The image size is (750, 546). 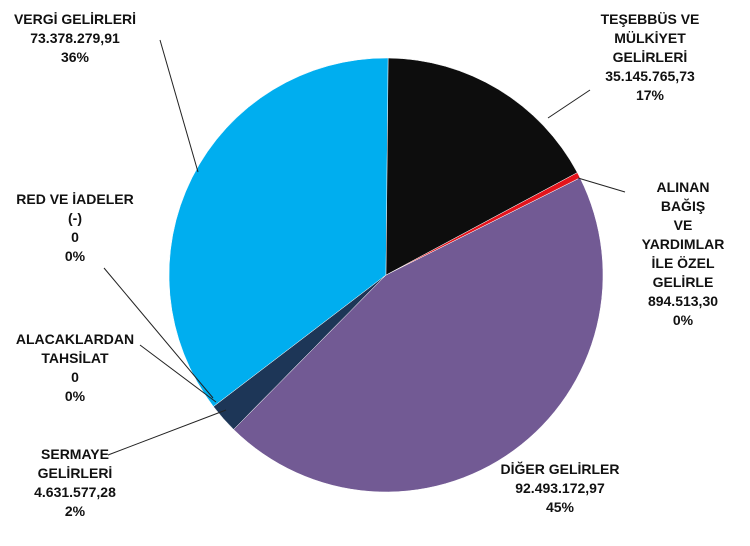 I want to click on slice-label: ALACAKLARDAN TAHSİLAT 0 0%, so click(x=75, y=368).